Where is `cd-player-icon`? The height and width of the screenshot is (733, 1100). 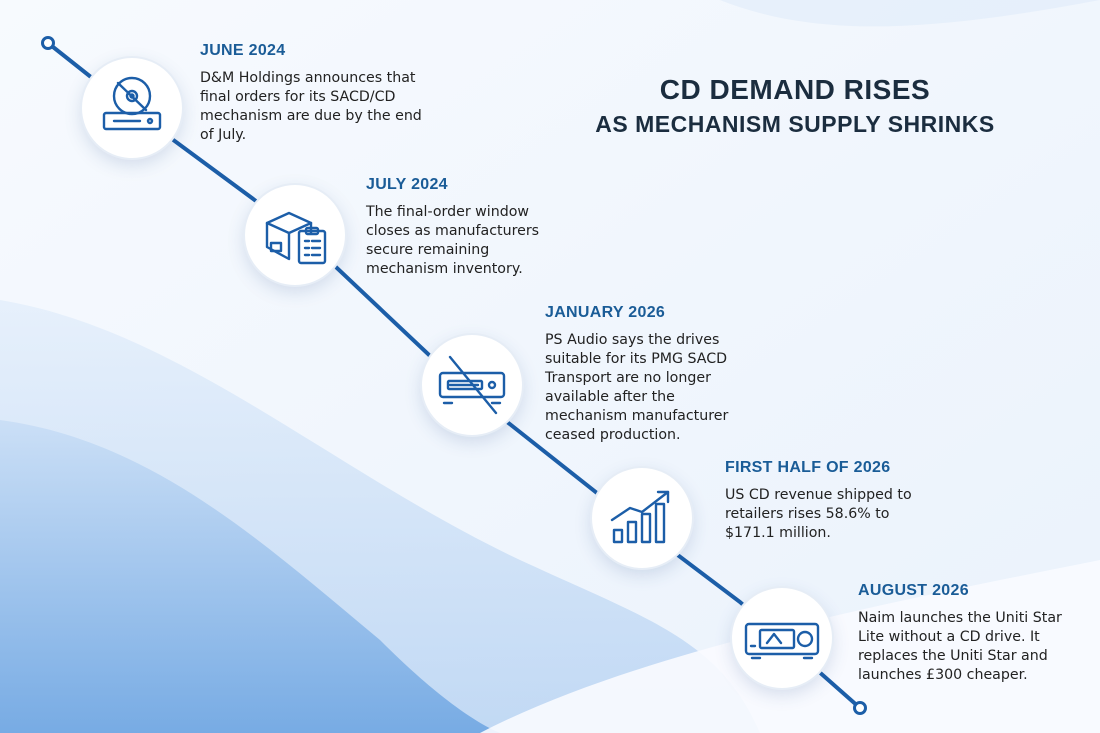 cd-player-icon is located at coordinates (132, 108).